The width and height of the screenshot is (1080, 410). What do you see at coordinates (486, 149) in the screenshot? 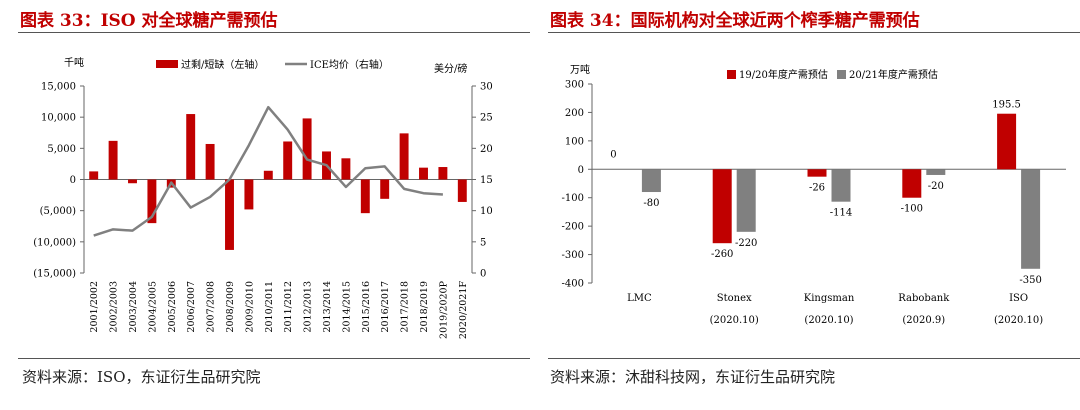
I see `y-right-tick-label: 20` at bounding box center [486, 149].